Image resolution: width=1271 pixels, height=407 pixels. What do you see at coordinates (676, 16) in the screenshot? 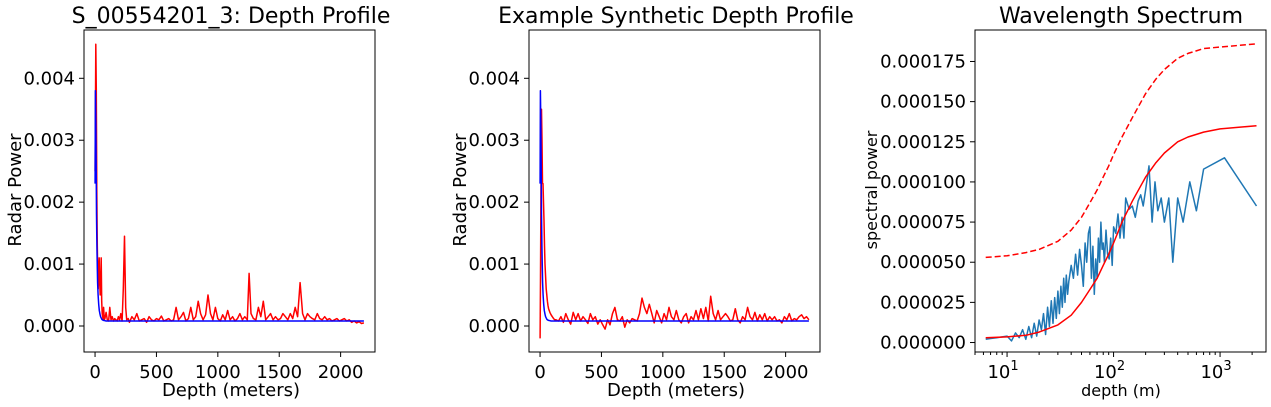
I see `panel-title: Example Synthetic Depth Profile` at bounding box center [676, 16].